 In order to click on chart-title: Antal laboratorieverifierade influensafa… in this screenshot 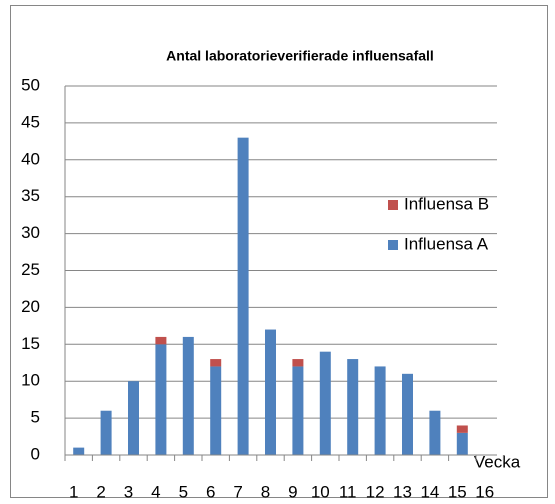, I will do `click(300, 56)`.